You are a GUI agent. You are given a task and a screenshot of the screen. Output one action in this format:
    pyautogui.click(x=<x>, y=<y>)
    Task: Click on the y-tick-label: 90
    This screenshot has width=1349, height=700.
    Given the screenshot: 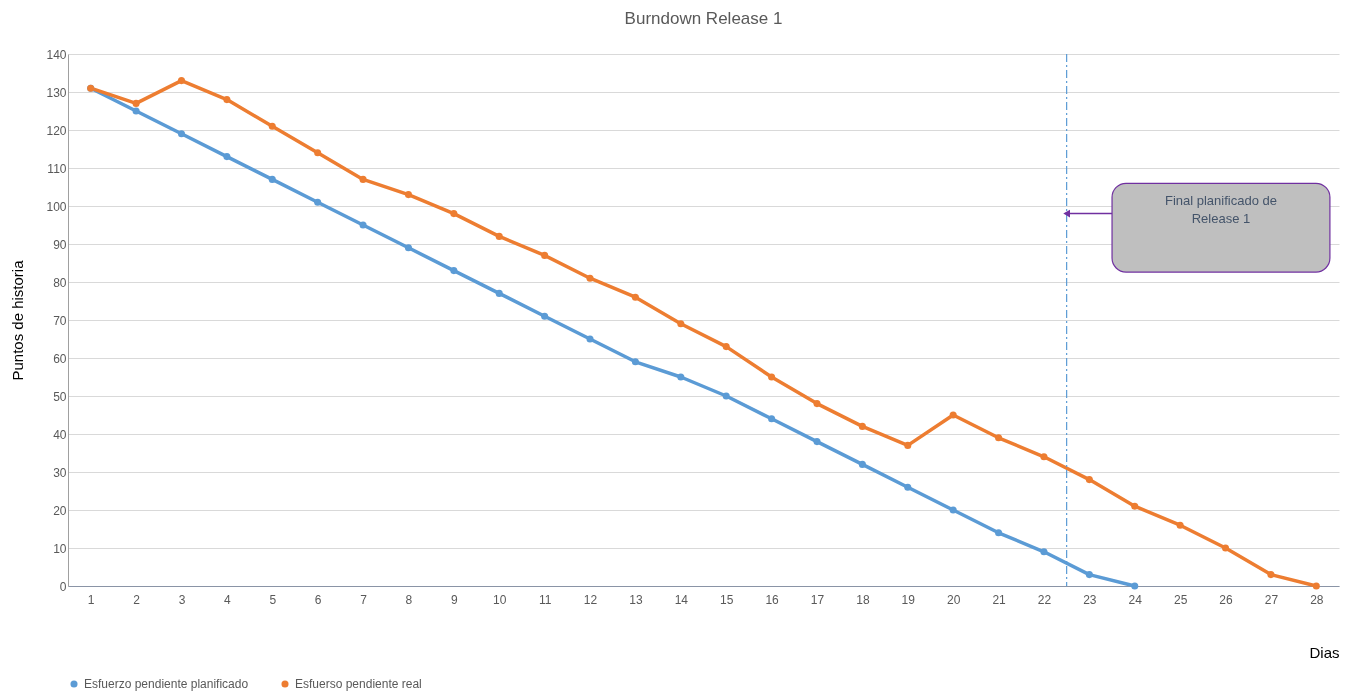 What is the action you would take?
    pyautogui.click(x=60, y=244)
    